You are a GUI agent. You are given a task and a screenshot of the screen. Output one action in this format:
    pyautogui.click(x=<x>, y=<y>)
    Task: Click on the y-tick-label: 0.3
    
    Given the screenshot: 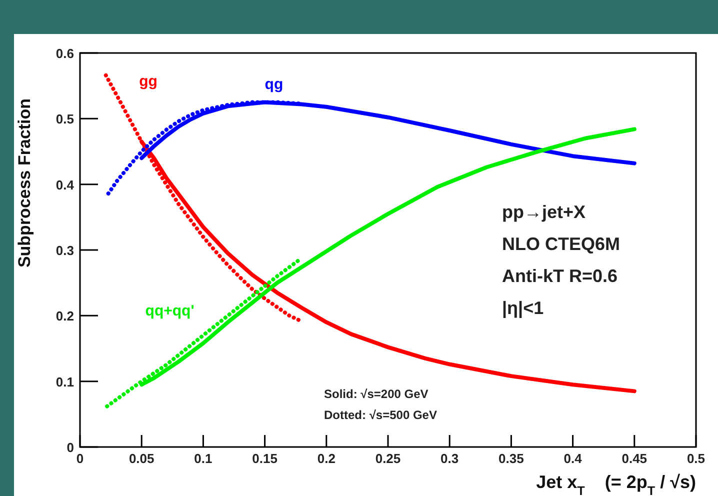 What is the action you would take?
    pyautogui.click(x=65, y=250)
    